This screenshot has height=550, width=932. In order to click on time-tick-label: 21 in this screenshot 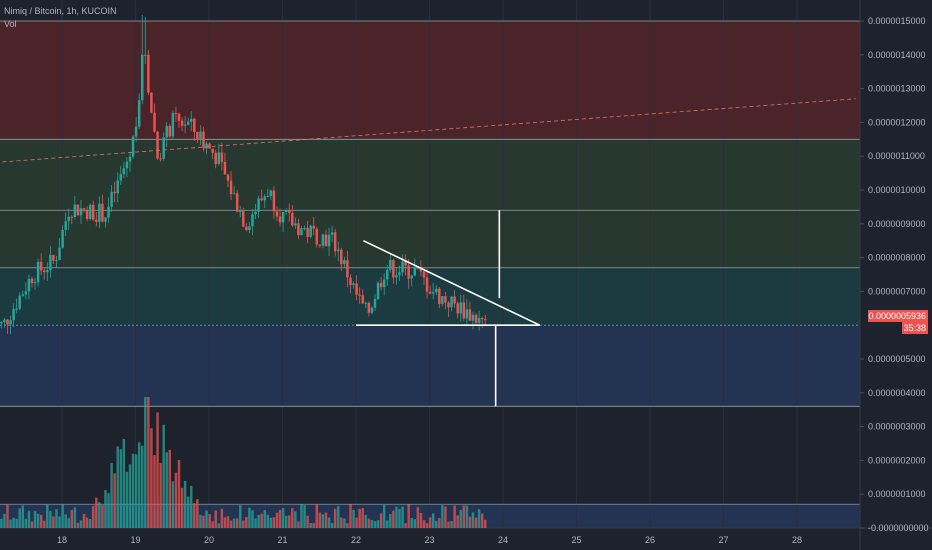, I will do `click(282, 540)`.